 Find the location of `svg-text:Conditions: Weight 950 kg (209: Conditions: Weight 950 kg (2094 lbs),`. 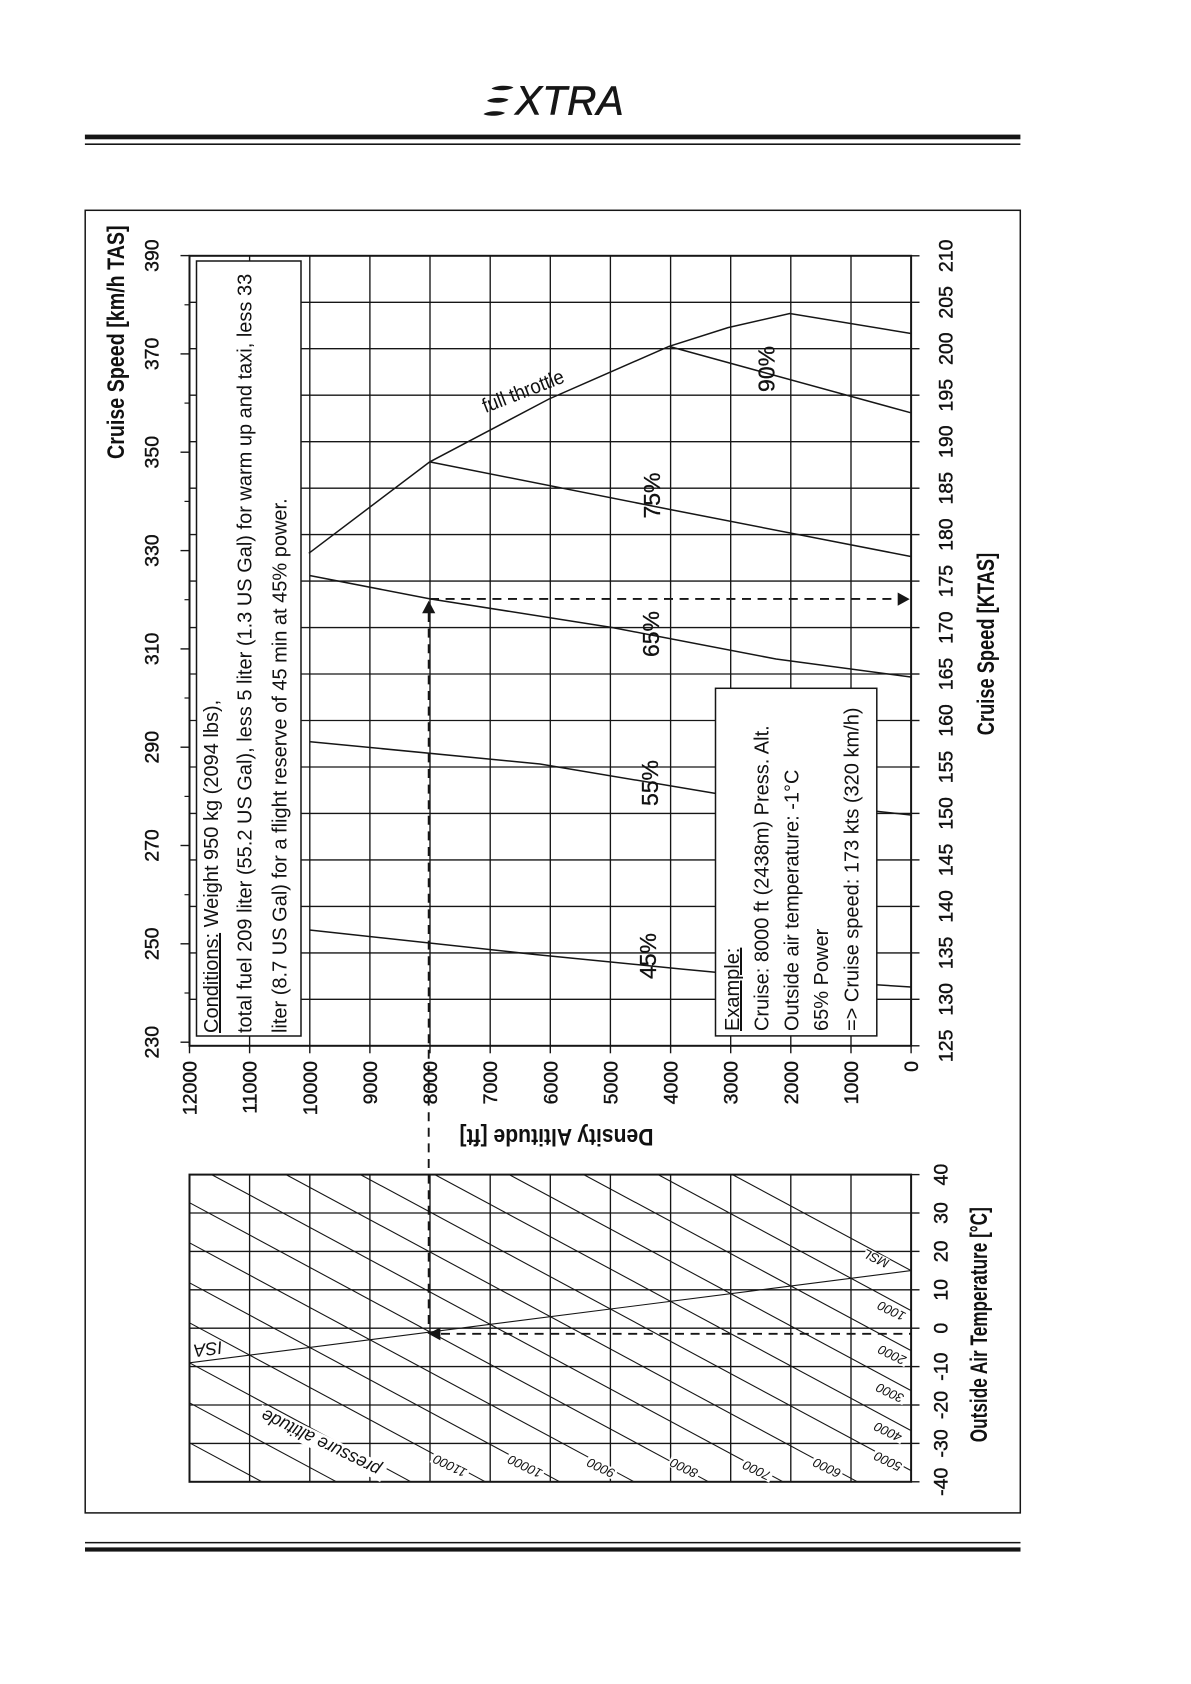

svg-text:Conditions: Weight 950 kg (209: Conditions: Weight 950 kg (2094 lbs), is located at coordinates (212, 866).